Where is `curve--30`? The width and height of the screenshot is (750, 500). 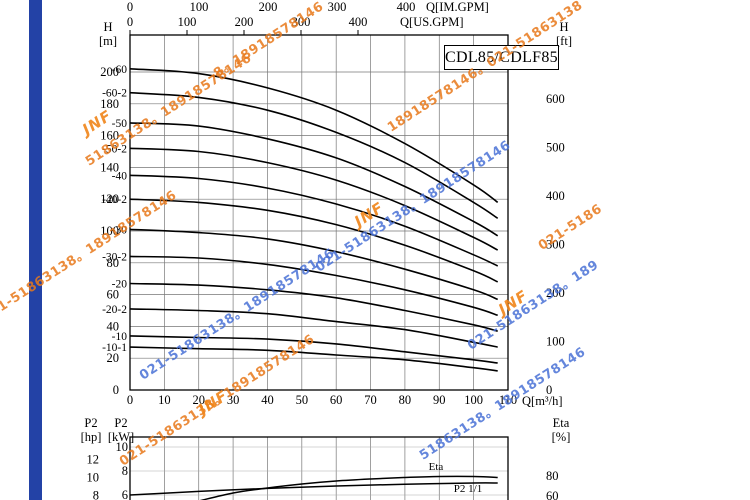
curve--30 is located at coordinates (314, 264).